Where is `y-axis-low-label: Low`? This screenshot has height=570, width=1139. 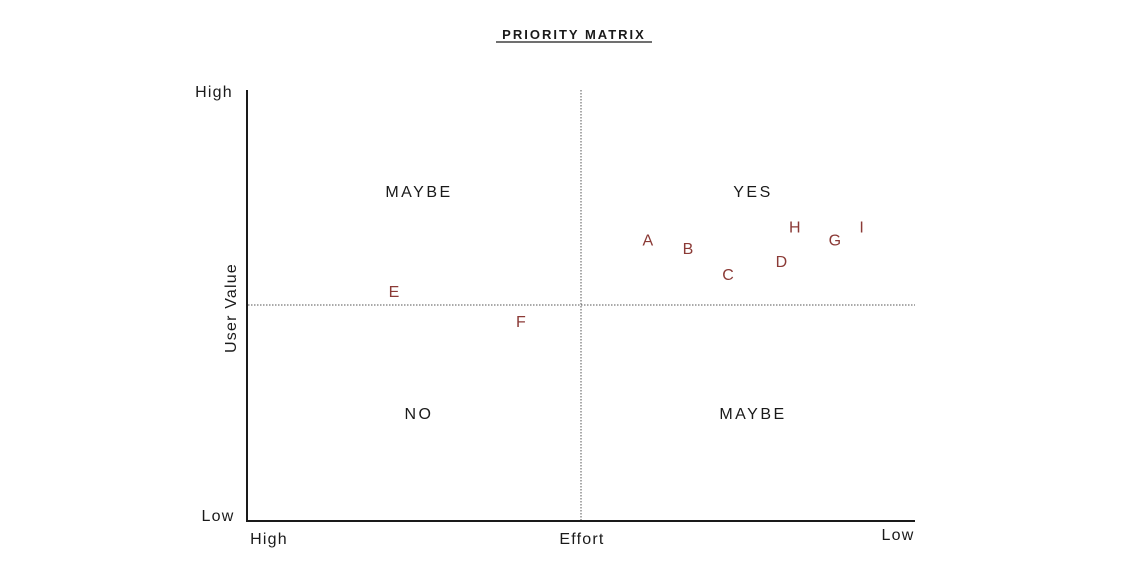 y-axis-low-label: Low is located at coordinates (218, 516).